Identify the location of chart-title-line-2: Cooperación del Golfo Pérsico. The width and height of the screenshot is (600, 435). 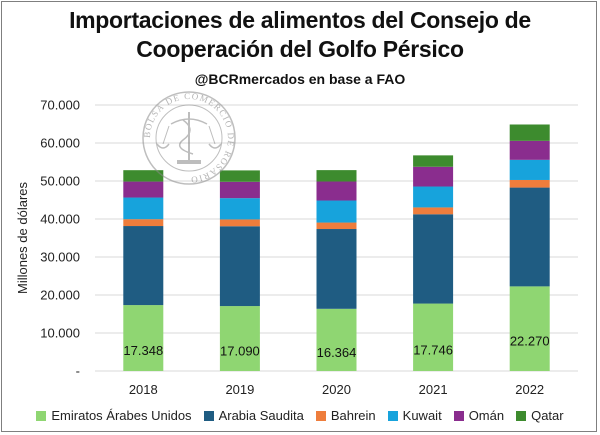
(300, 49).